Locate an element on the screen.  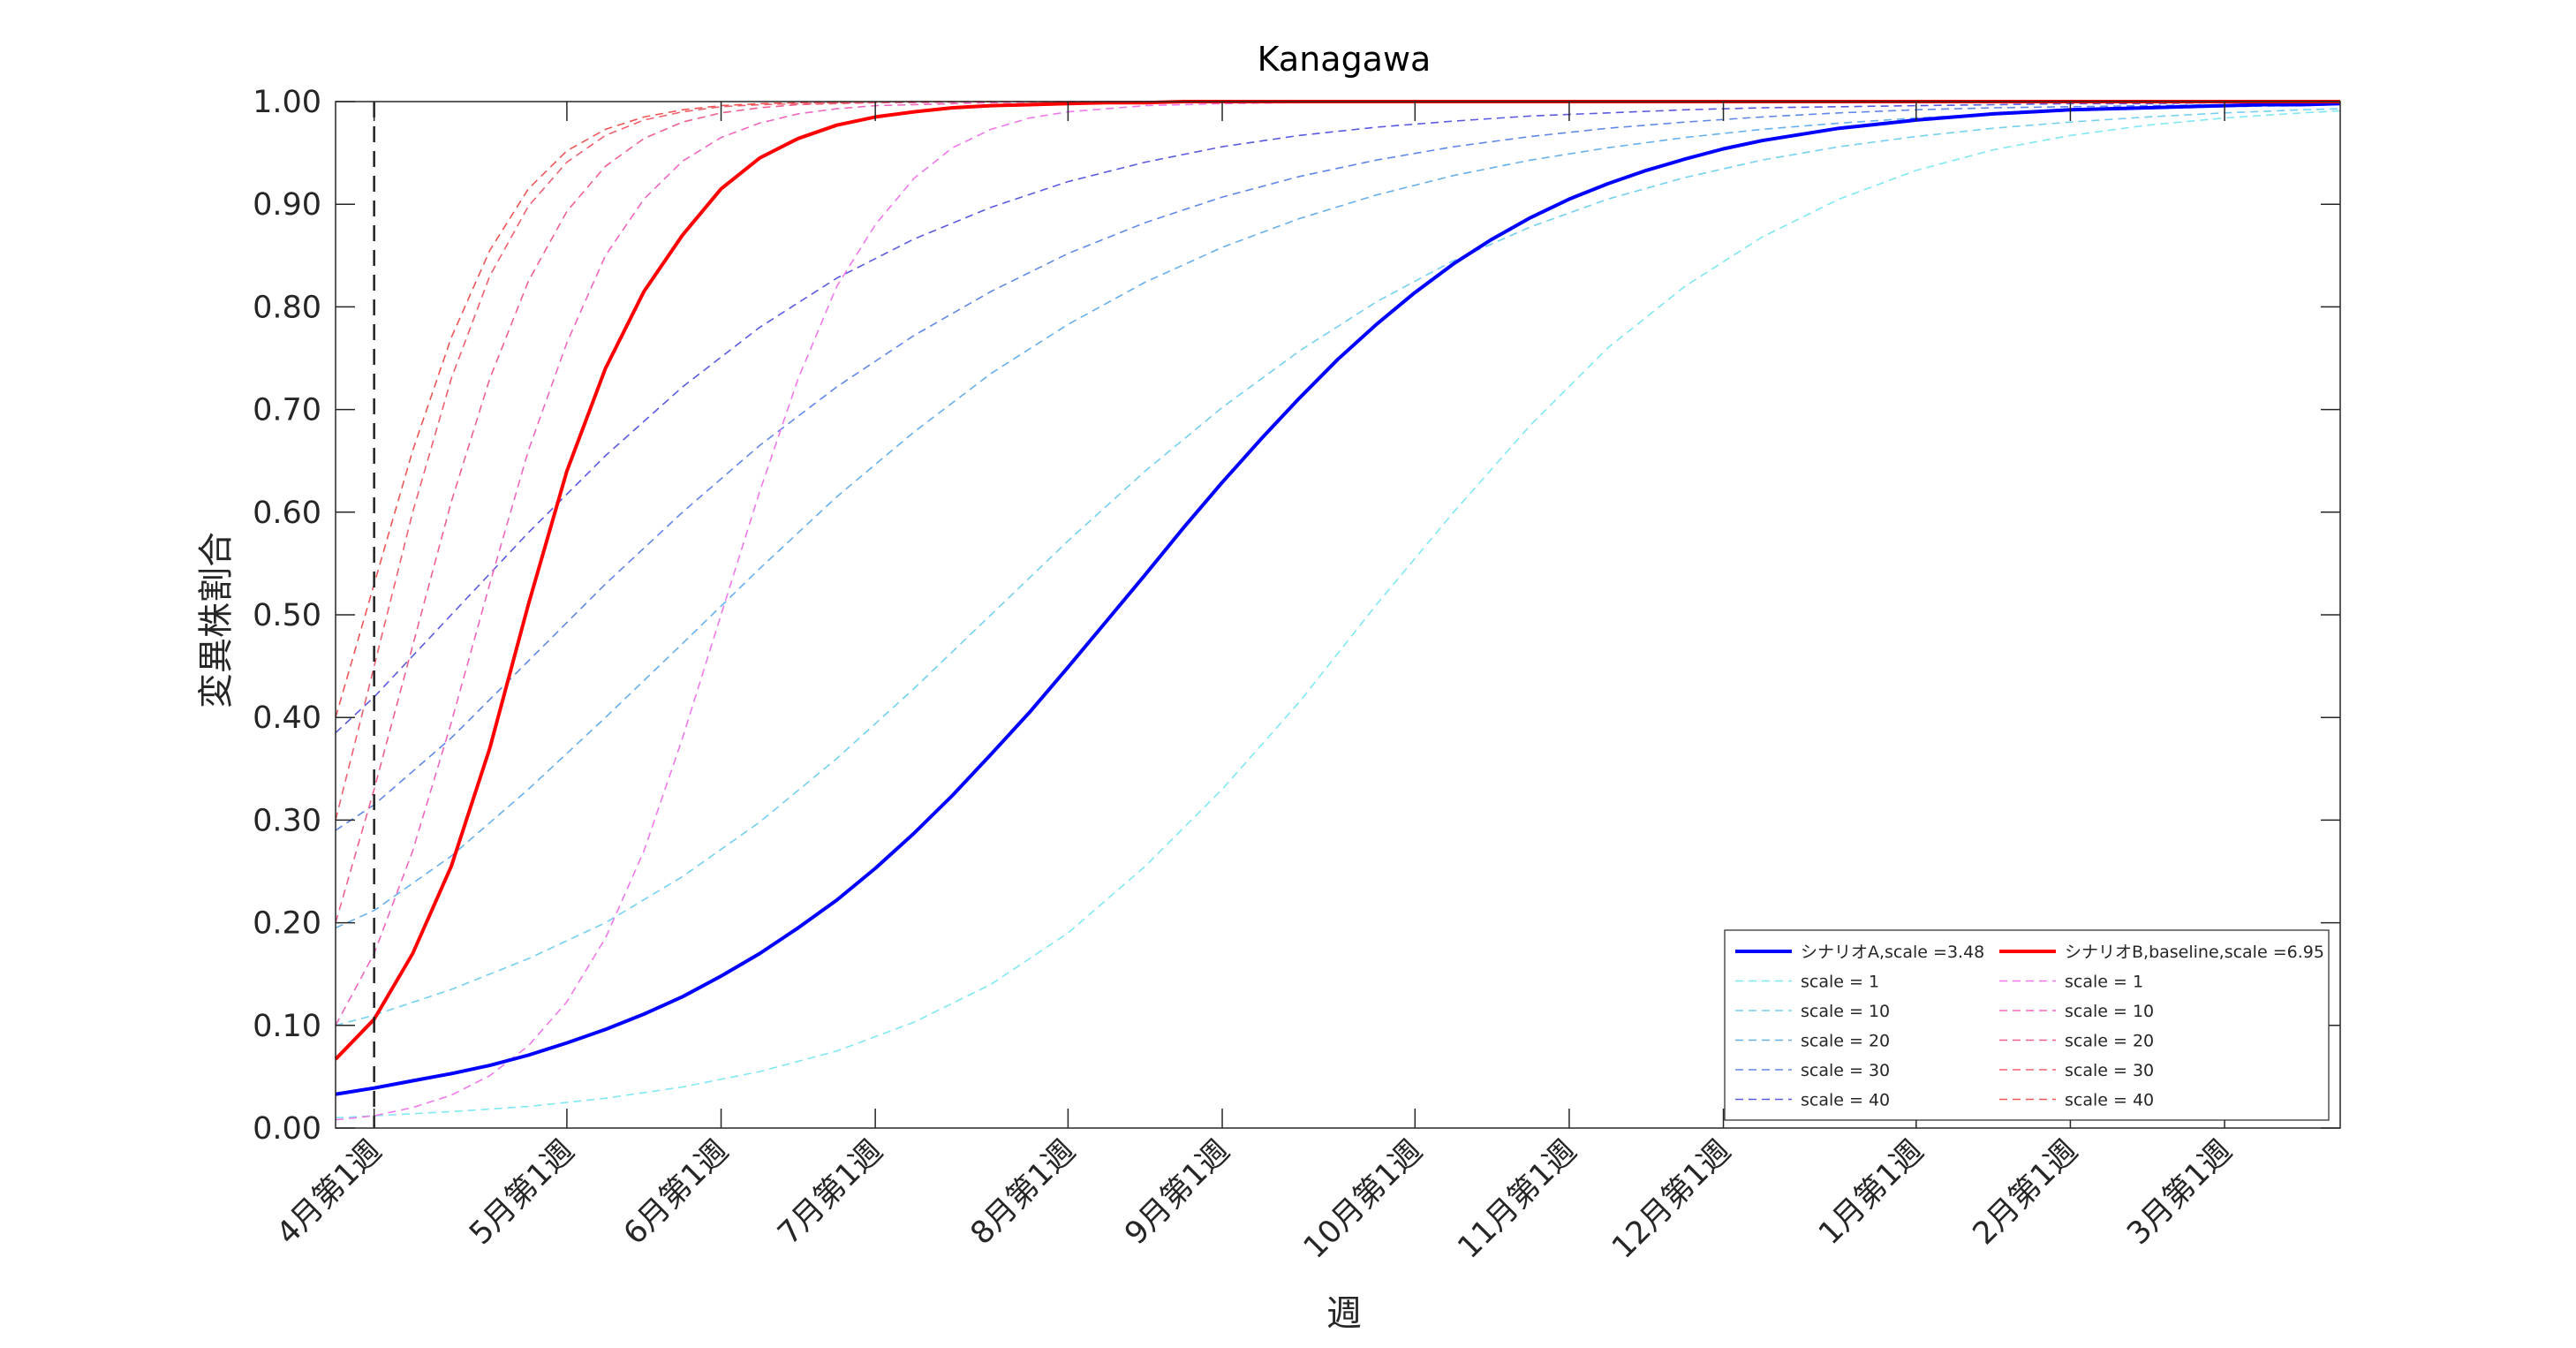
y-tick-label: 0.40 is located at coordinates (287, 718).